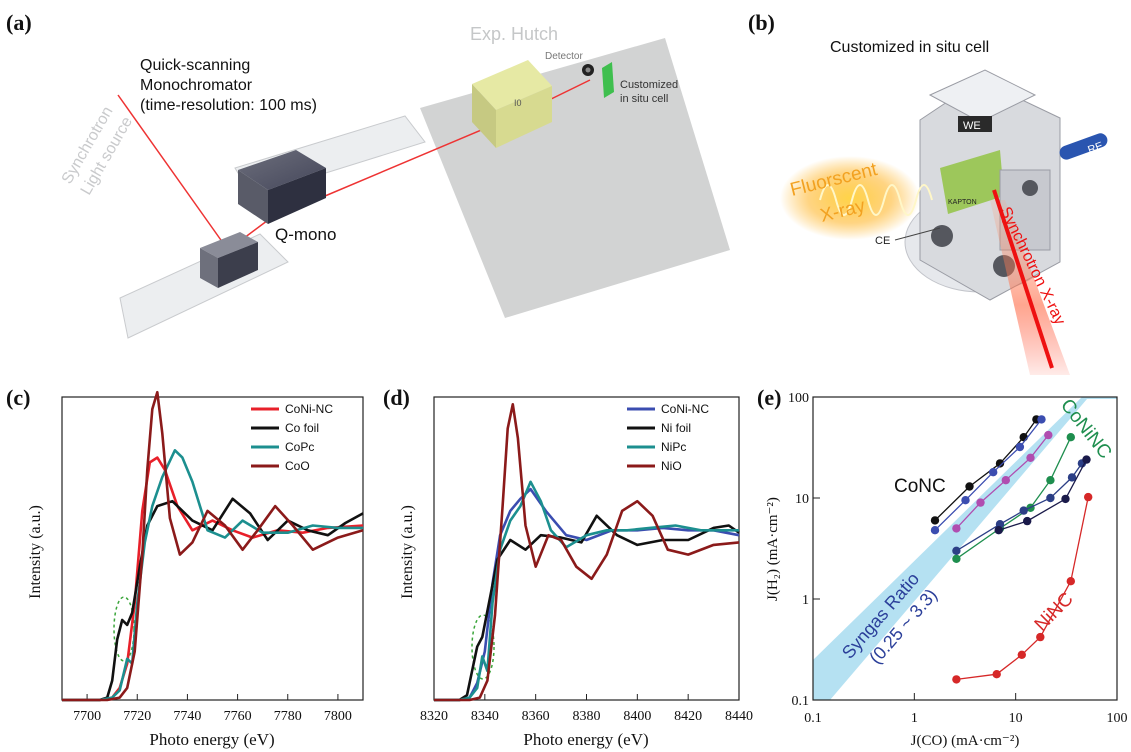 The height and width of the screenshot is (752, 1131). What do you see at coordinates (671, 466) in the screenshot?
I see `legend-label: NiO` at bounding box center [671, 466].